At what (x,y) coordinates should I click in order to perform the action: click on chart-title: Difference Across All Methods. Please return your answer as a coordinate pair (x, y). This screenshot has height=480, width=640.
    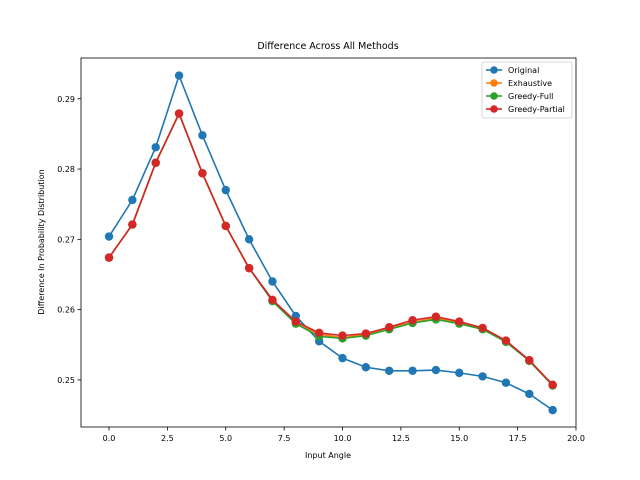
    Looking at the image, I should click on (327, 46).